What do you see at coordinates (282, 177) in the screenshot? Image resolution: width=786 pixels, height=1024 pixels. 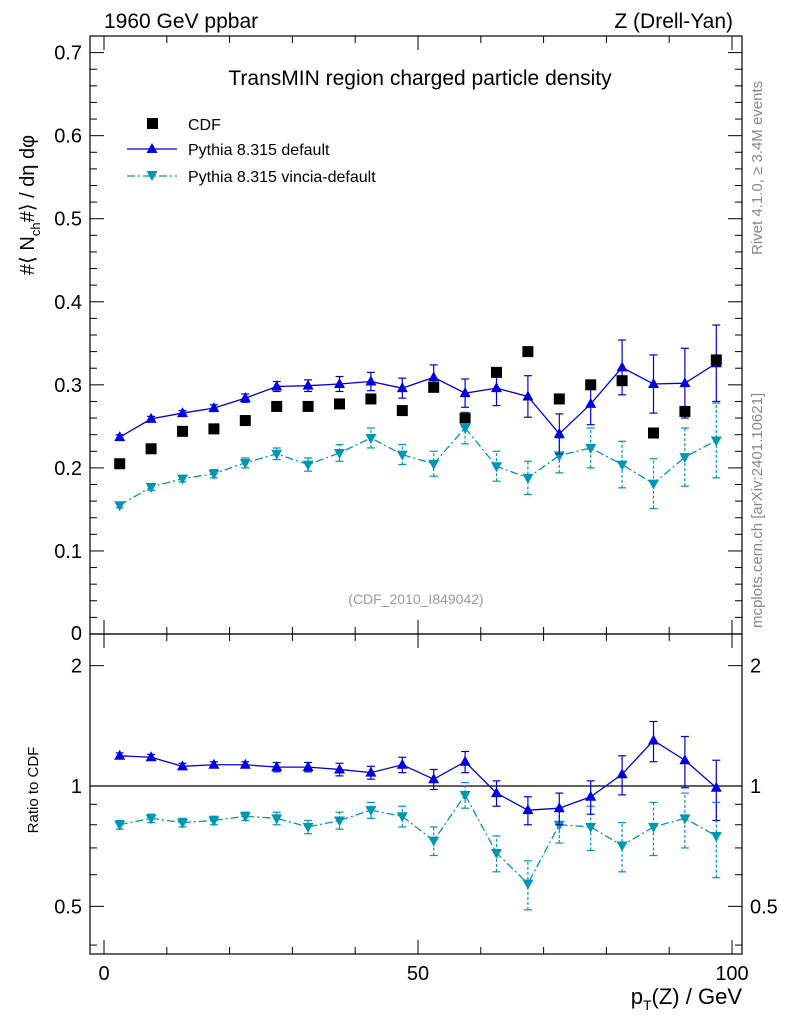 I see `legend-vincia-label: Pythia 8.315 vincia-default` at bounding box center [282, 177].